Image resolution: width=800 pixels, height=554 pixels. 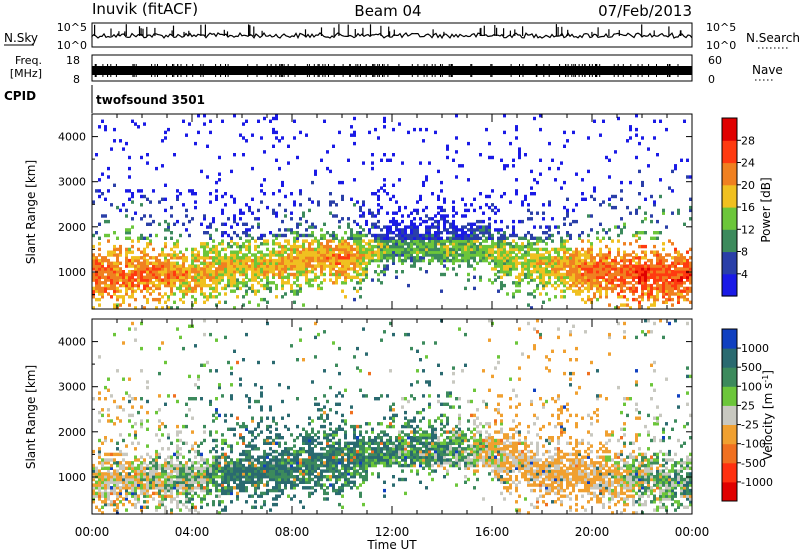 I want to click on station-title: Inuvik (fitACF), so click(x=145, y=9).